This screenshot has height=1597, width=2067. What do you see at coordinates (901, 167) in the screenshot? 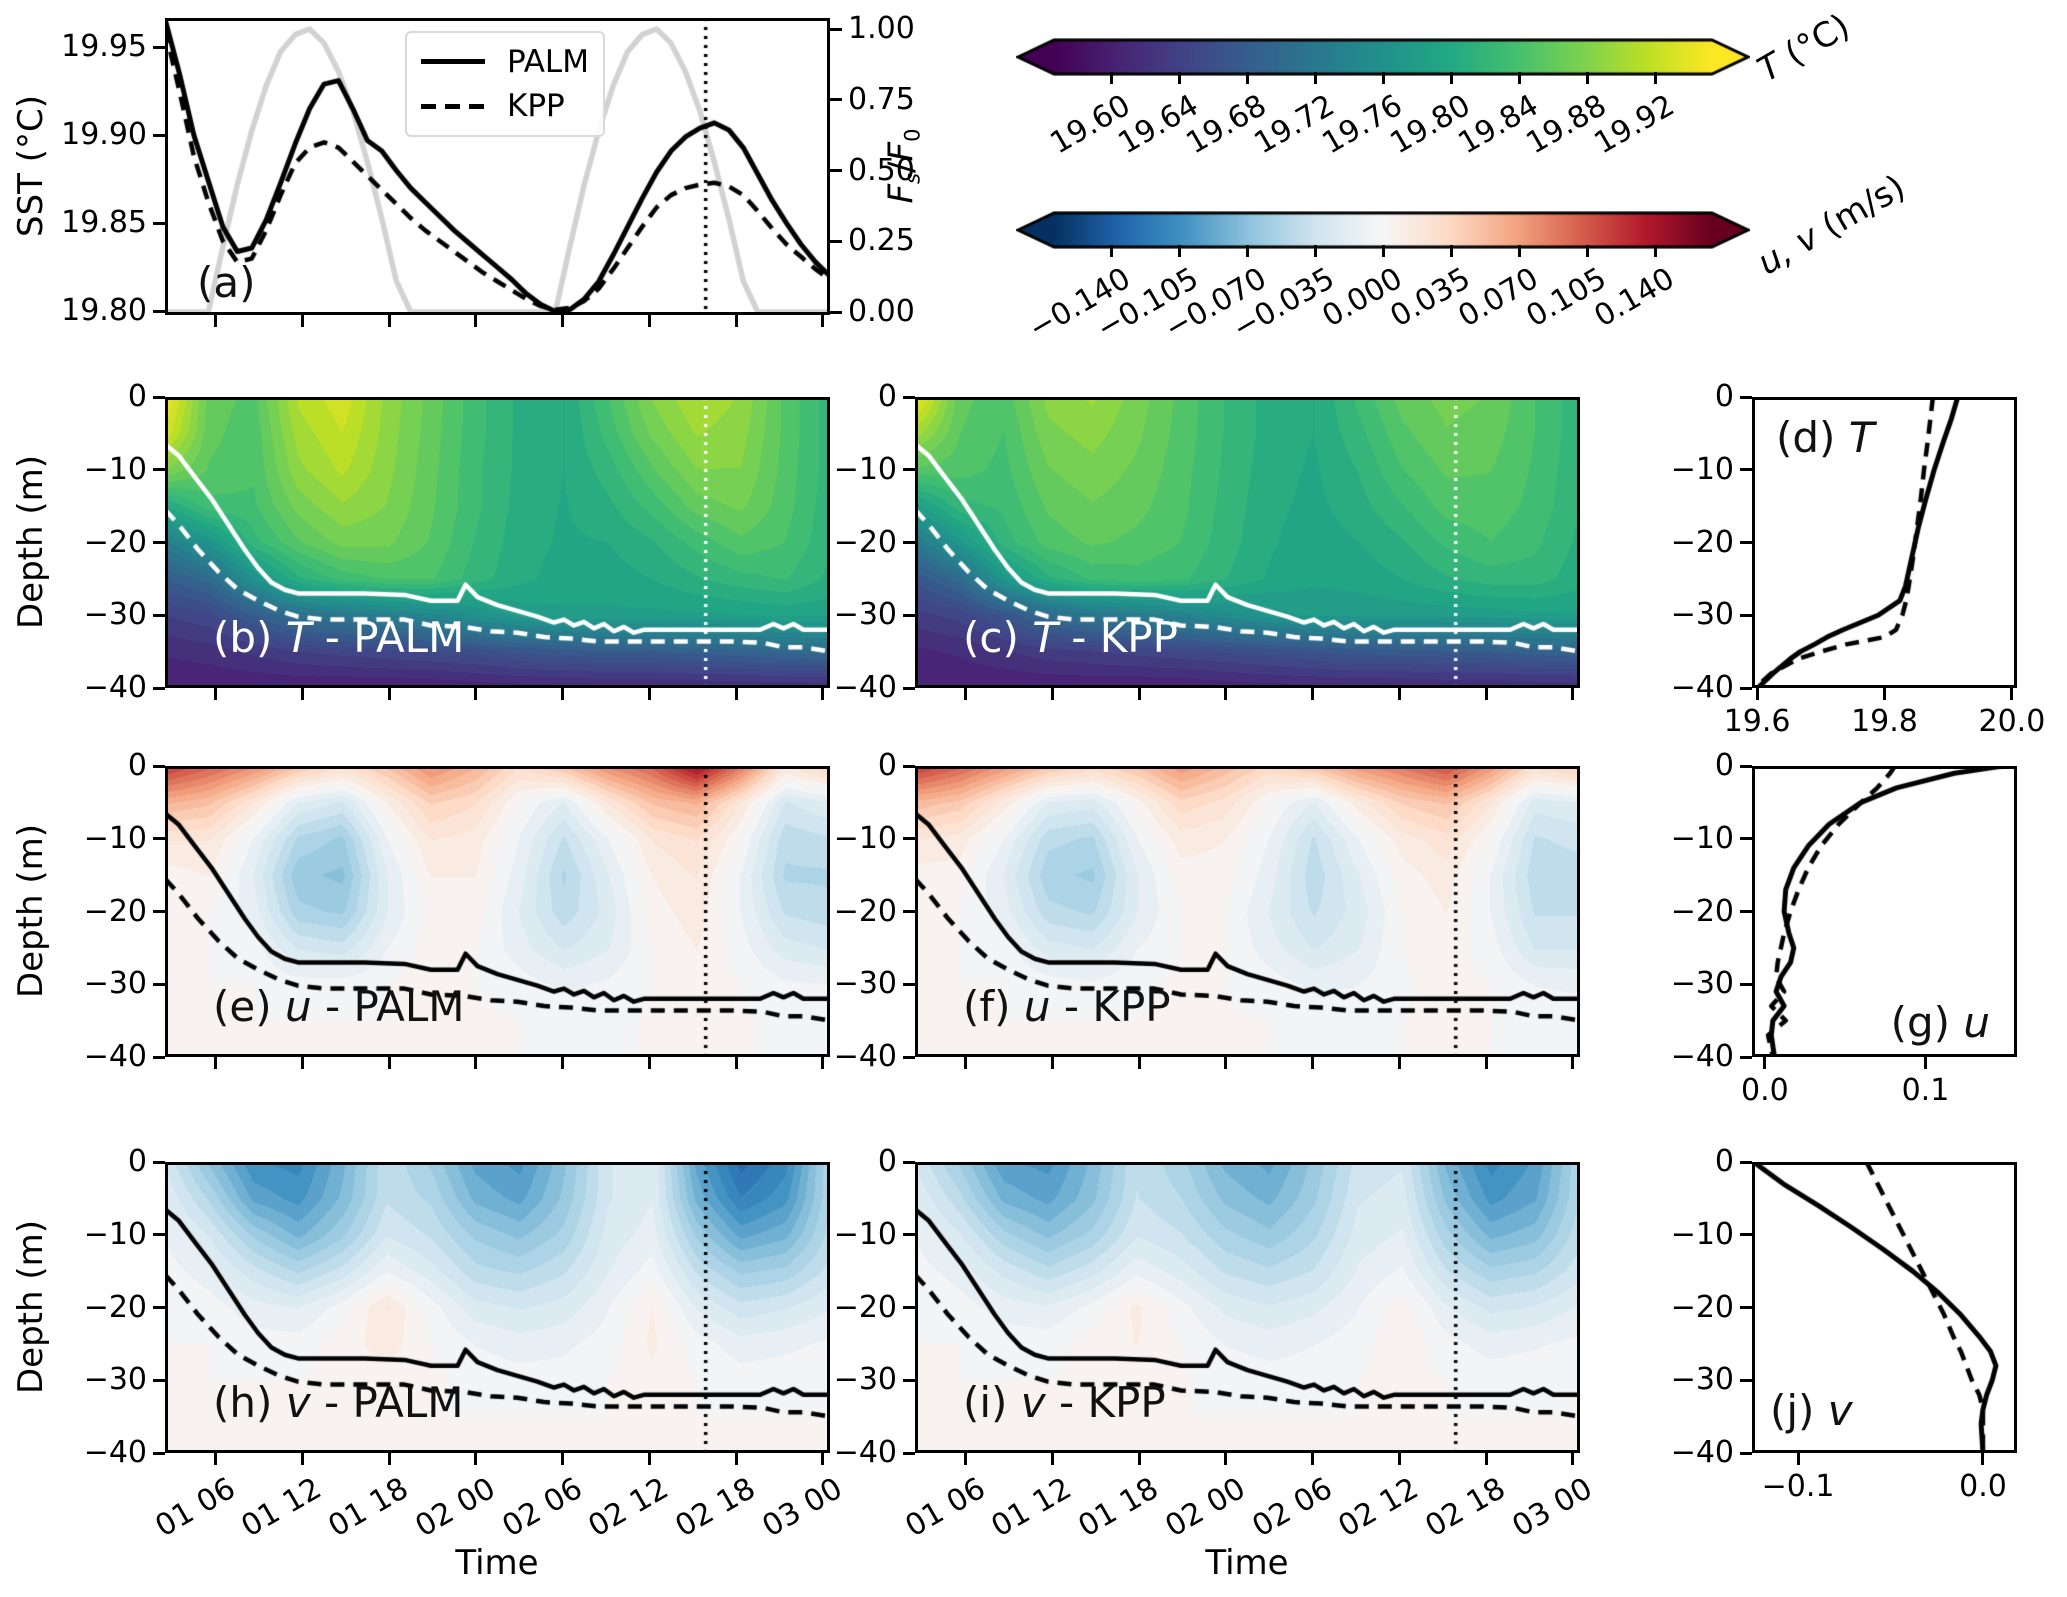
I see `f-slash: /` at bounding box center [901, 167].